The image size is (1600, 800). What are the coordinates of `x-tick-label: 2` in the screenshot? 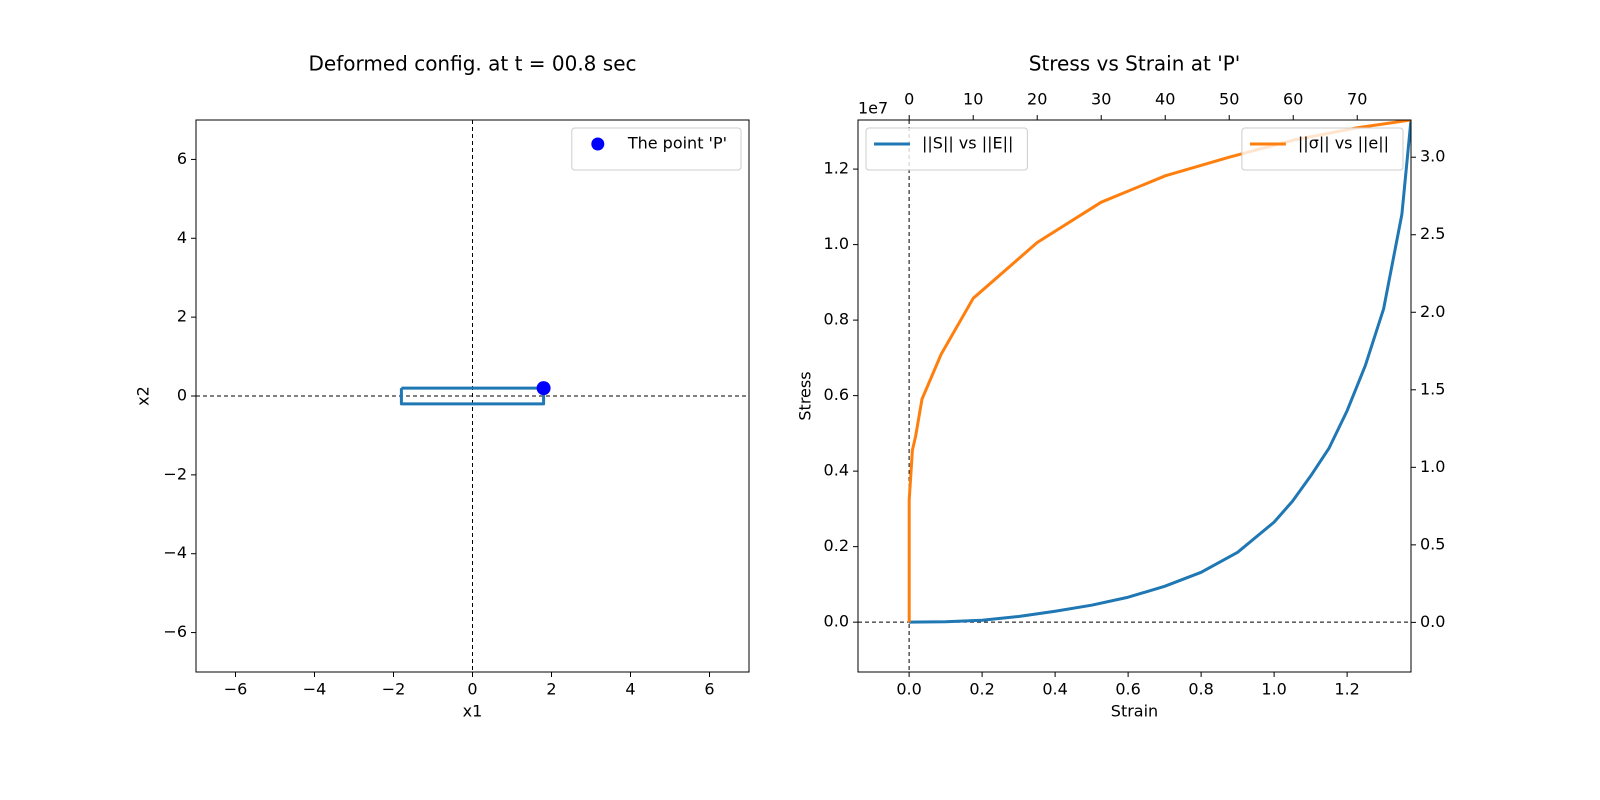 It's located at (551, 689).